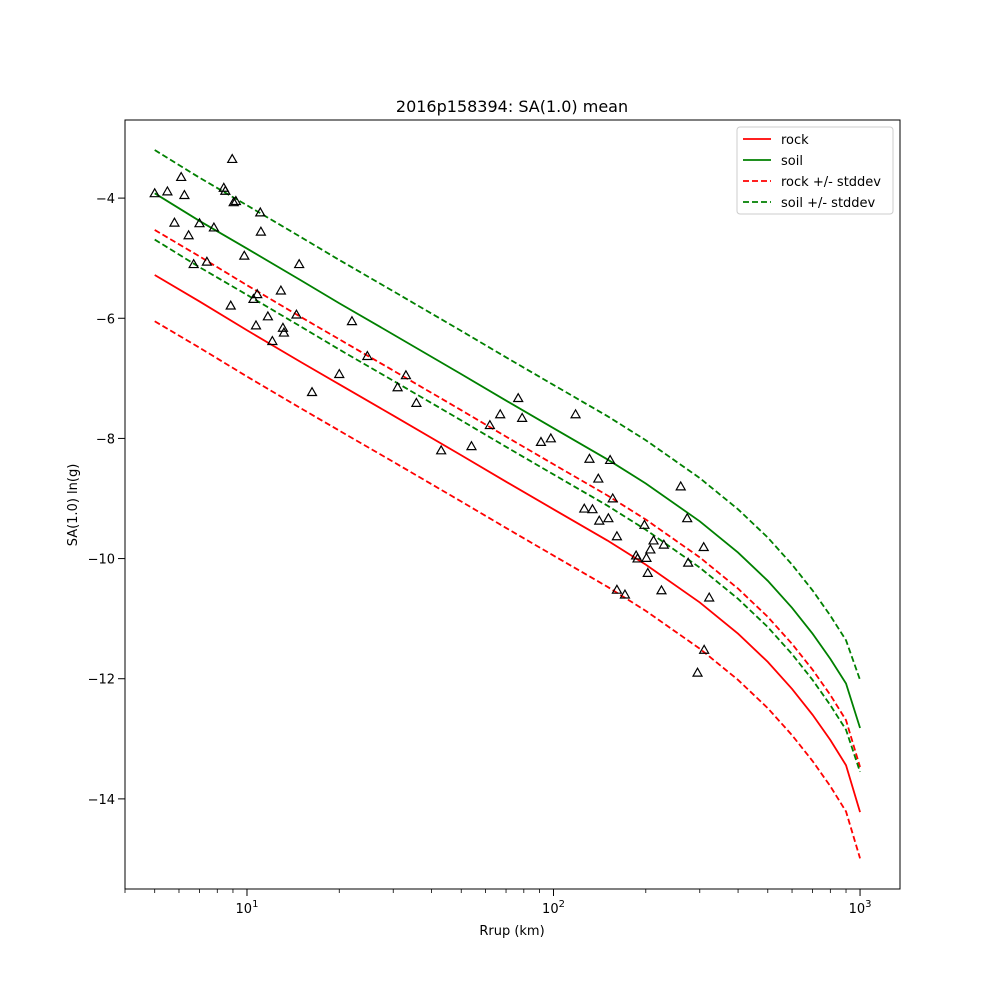 Image resolution: width=1000 pixels, height=1004 pixels. I want to click on x-tick-label-2: 10³, so click(860, 908).